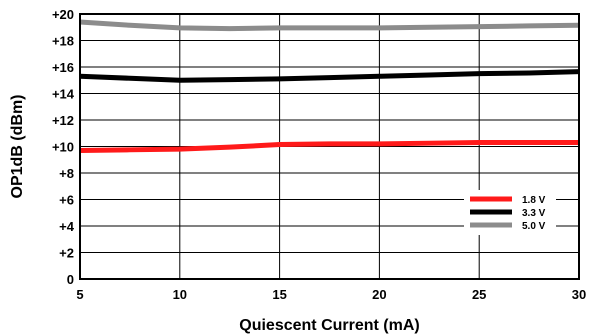 This screenshot has width=595, height=335. I want to click on legend-label: 1.8 V, so click(534, 200).